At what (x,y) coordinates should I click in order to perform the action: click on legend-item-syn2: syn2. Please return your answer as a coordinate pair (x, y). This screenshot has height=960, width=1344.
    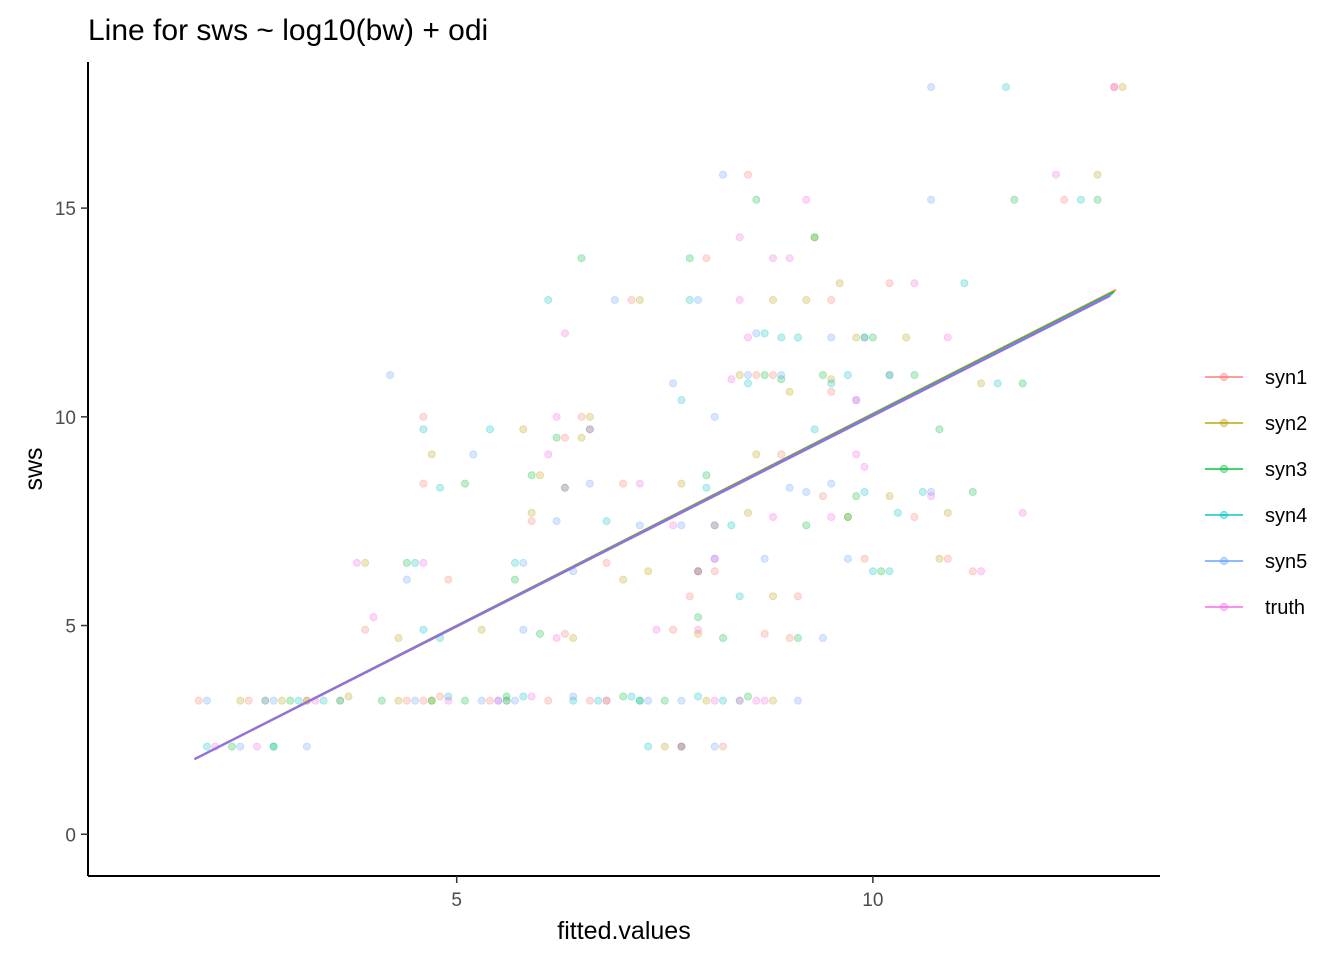
    Looking at the image, I should click on (1256, 424).